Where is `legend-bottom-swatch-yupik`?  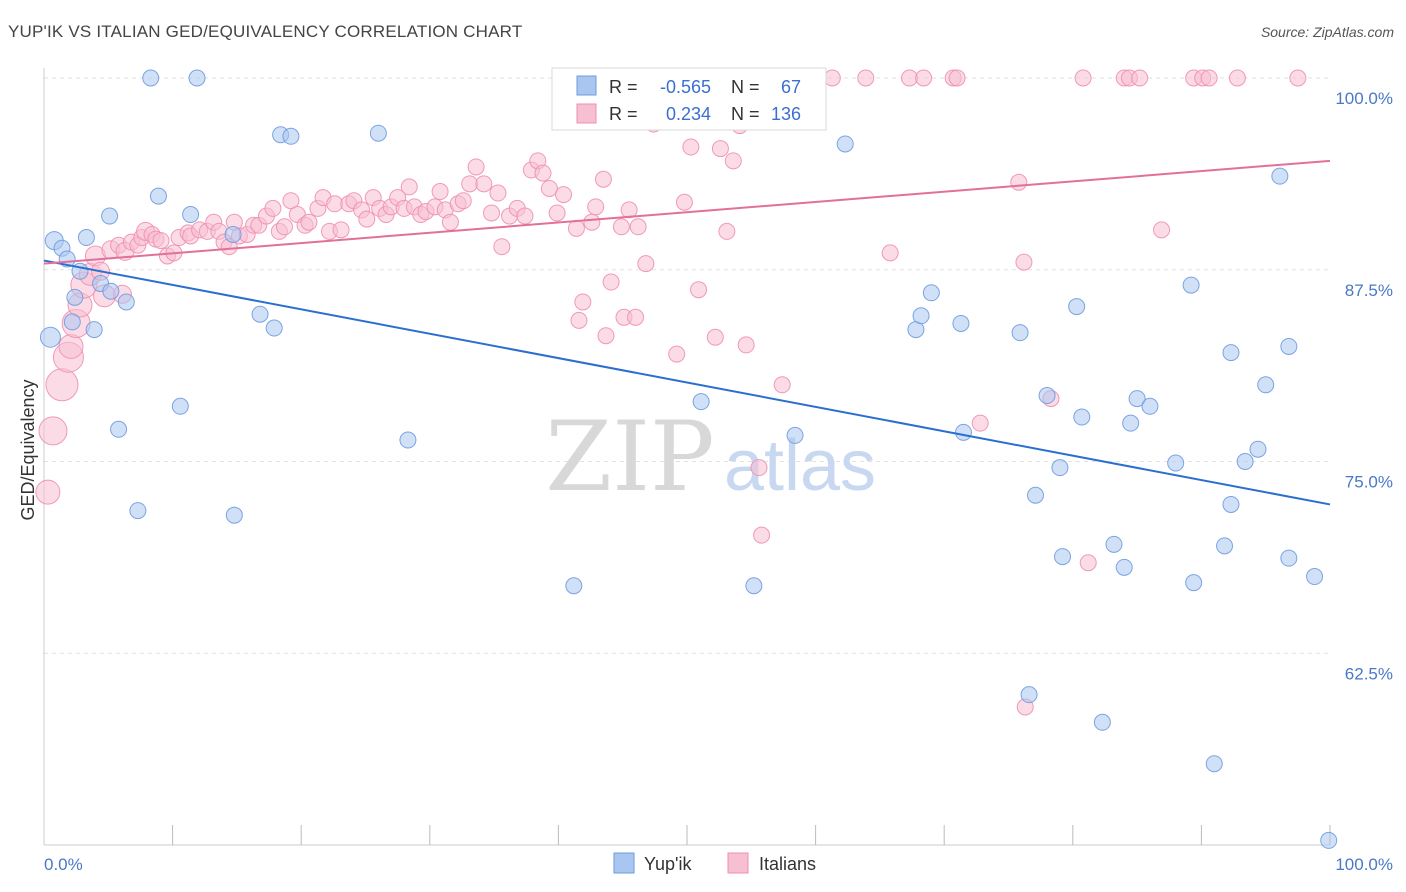
legend-bottom-swatch-yupik is located at coordinates (624, 863).